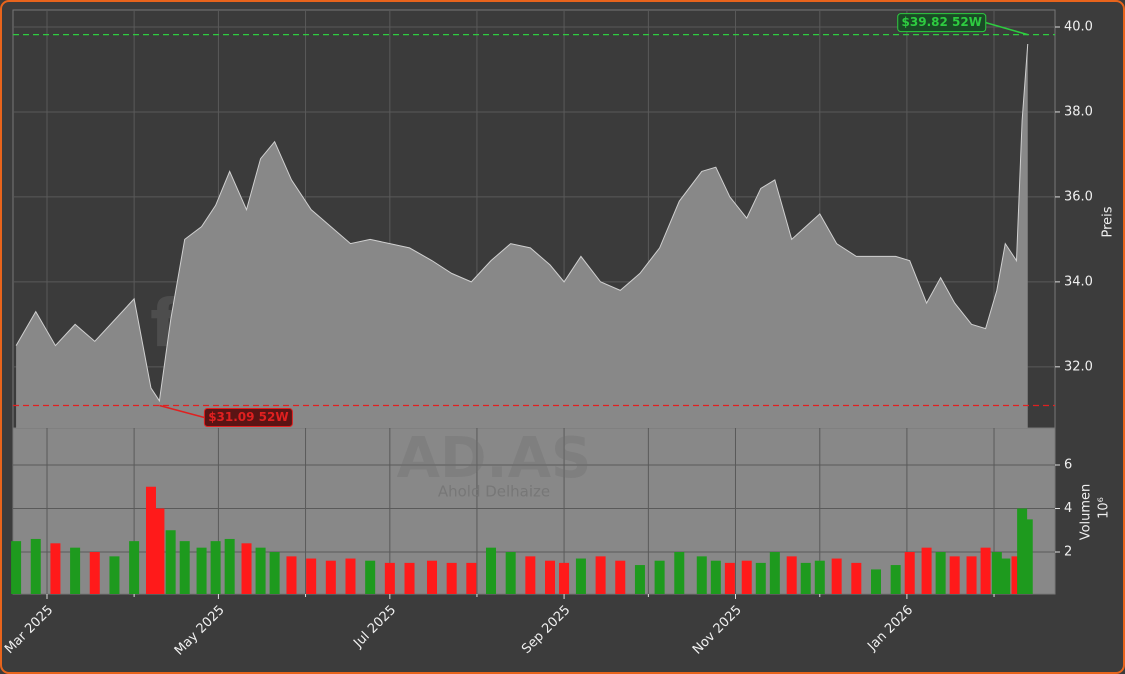 The image size is (1125, 674). What do you see at coordinates (494, 492) in the screenshot?
I see `watermark-subtitle: Ahold Delhaize` at bounding box center [494, 492].